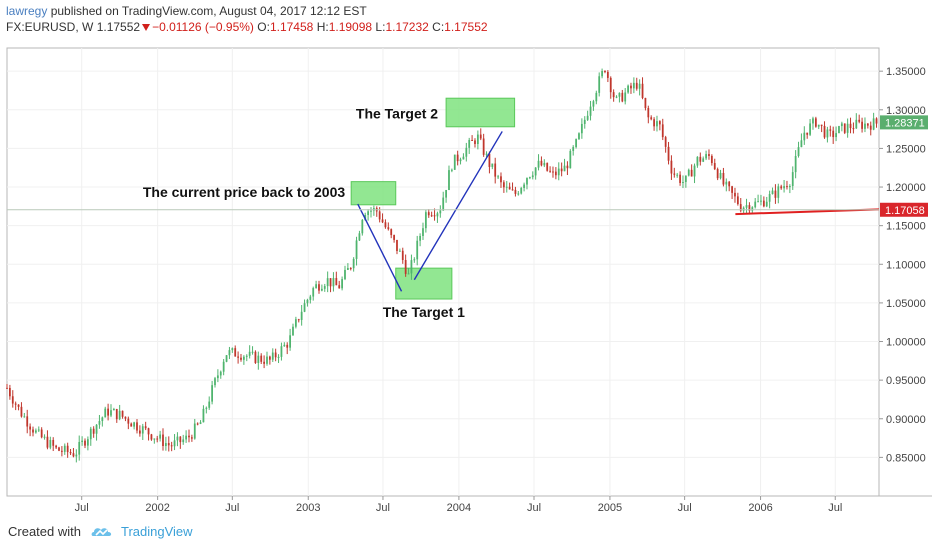 The width and height of the screenshot is (932, 550). What do you see at coordinates (397, 113) in the screenshot?
I see `zone-label: The Target 2` at bounding box center [397, 113].